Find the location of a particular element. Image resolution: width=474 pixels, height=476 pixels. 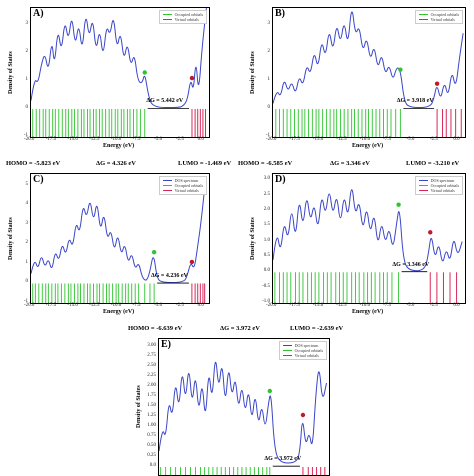

y-tick-label: 0 is located at coordinates (27, 107).